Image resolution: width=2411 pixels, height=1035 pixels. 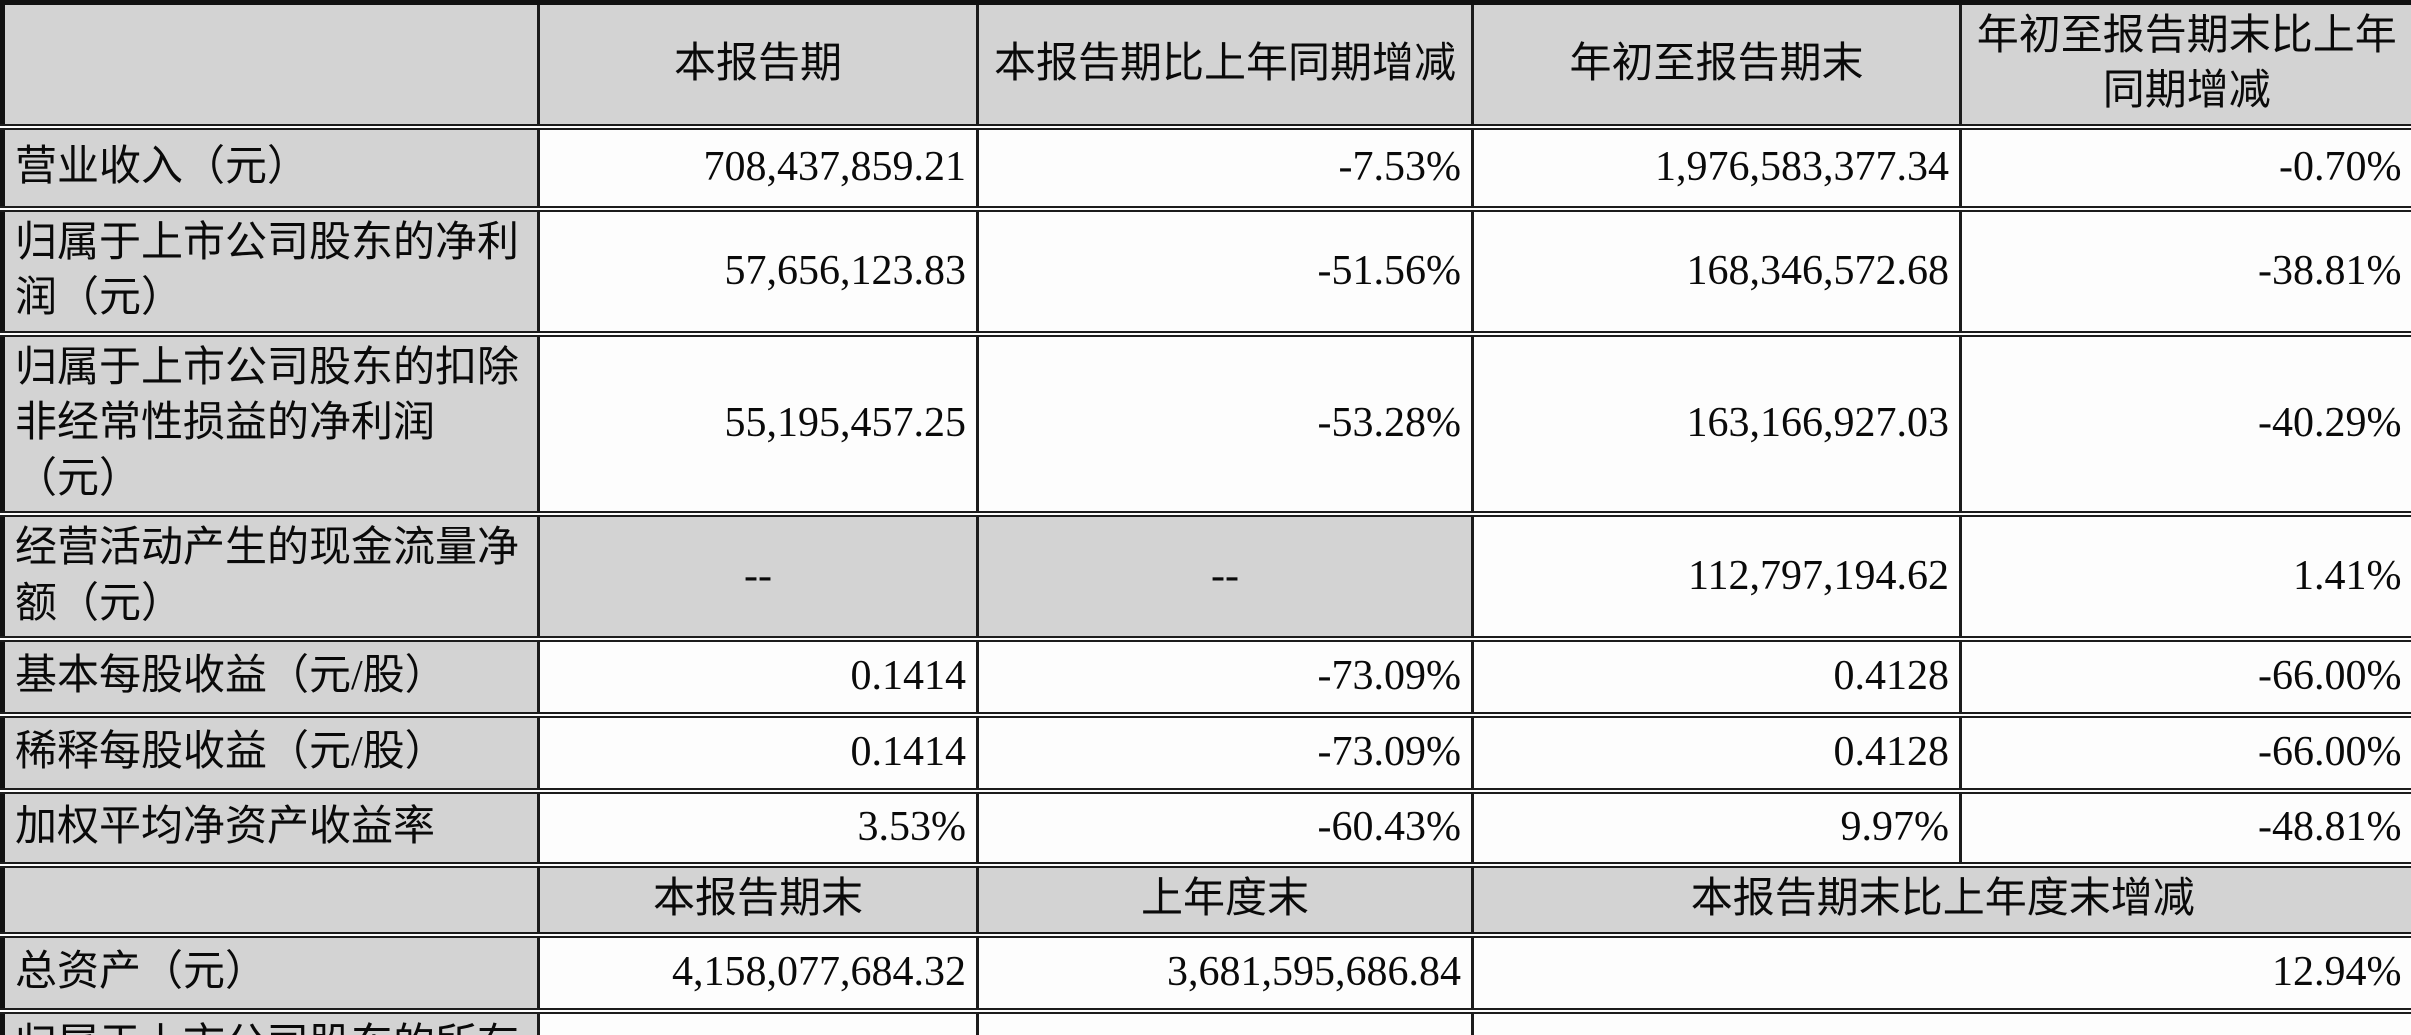 What do you see at coordinates (758, 972) in the screenshot?
I see `value-cell: 4,158,077,684.32` at bounding box center [758, 972].